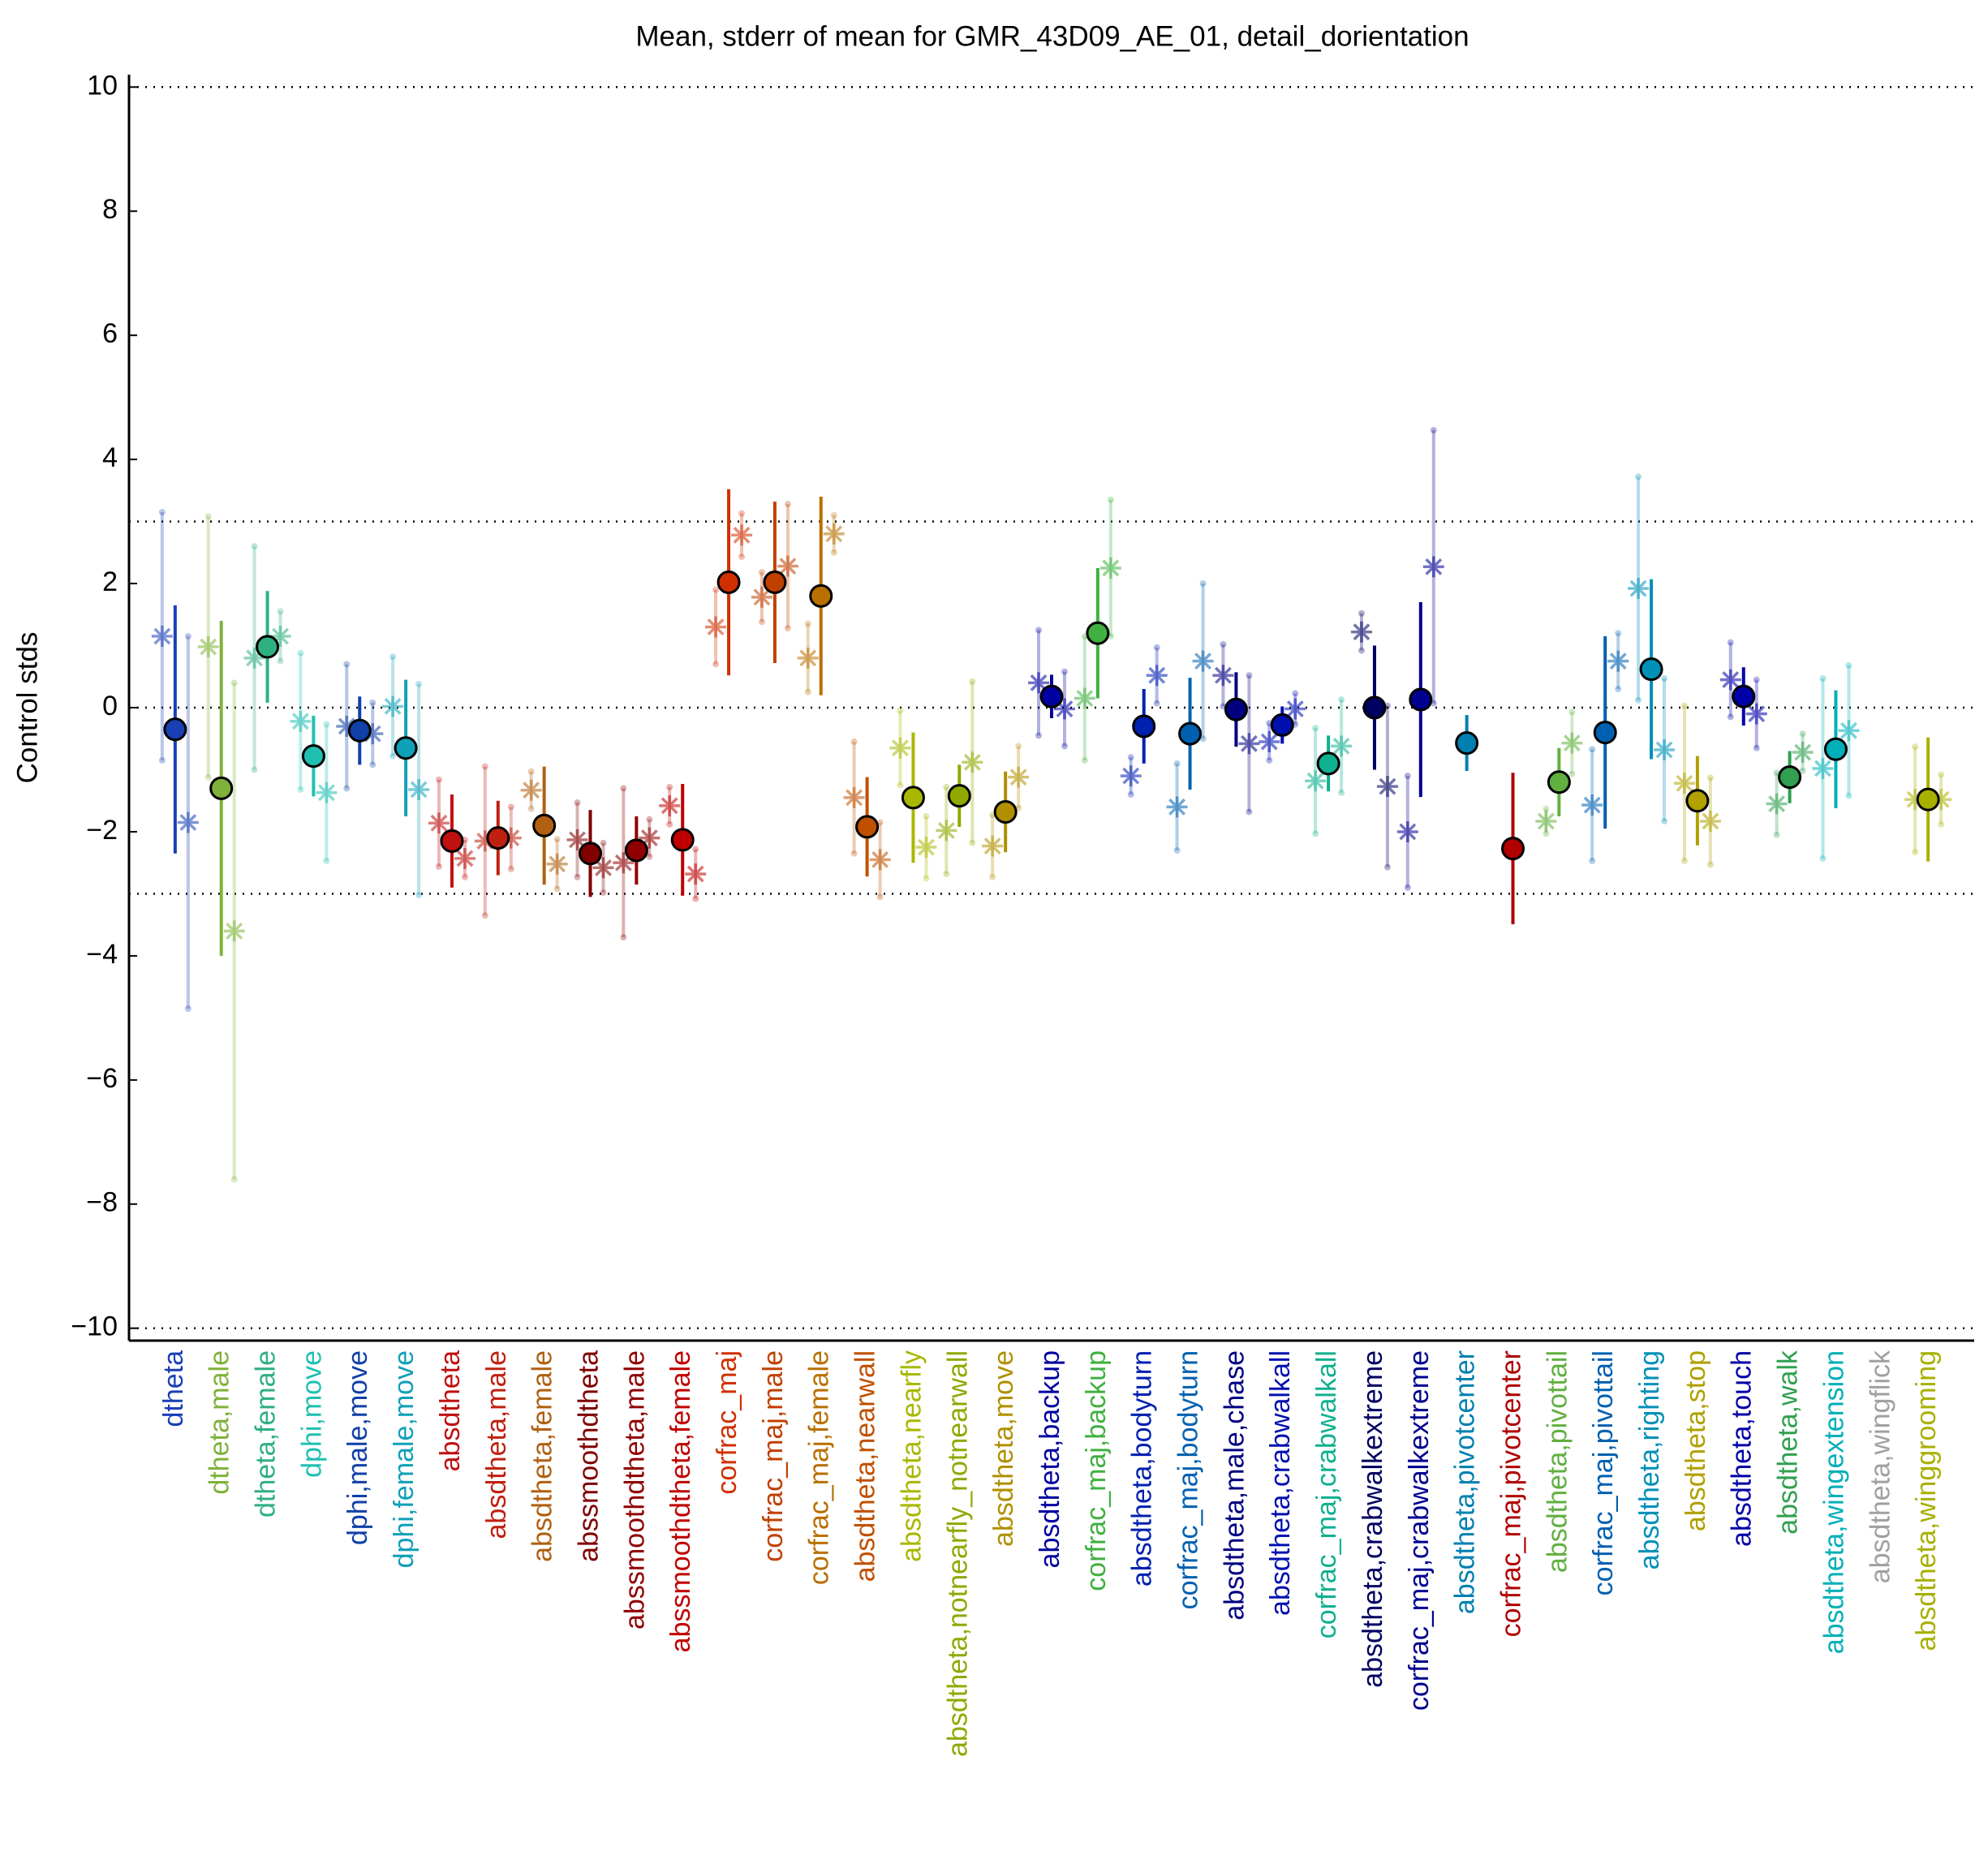 This screenshot has height=1860, width=1988. Describe the element at coordinates (311, 1414) in the screenshot. I see `x-tick-label: dphi,move` at that location.